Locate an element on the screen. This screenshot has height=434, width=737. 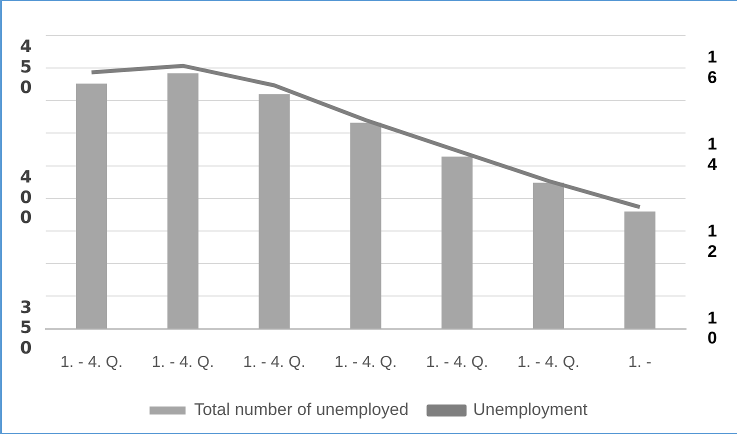
y2-tick-label: 1 0 is located at coordinates (713, 328).